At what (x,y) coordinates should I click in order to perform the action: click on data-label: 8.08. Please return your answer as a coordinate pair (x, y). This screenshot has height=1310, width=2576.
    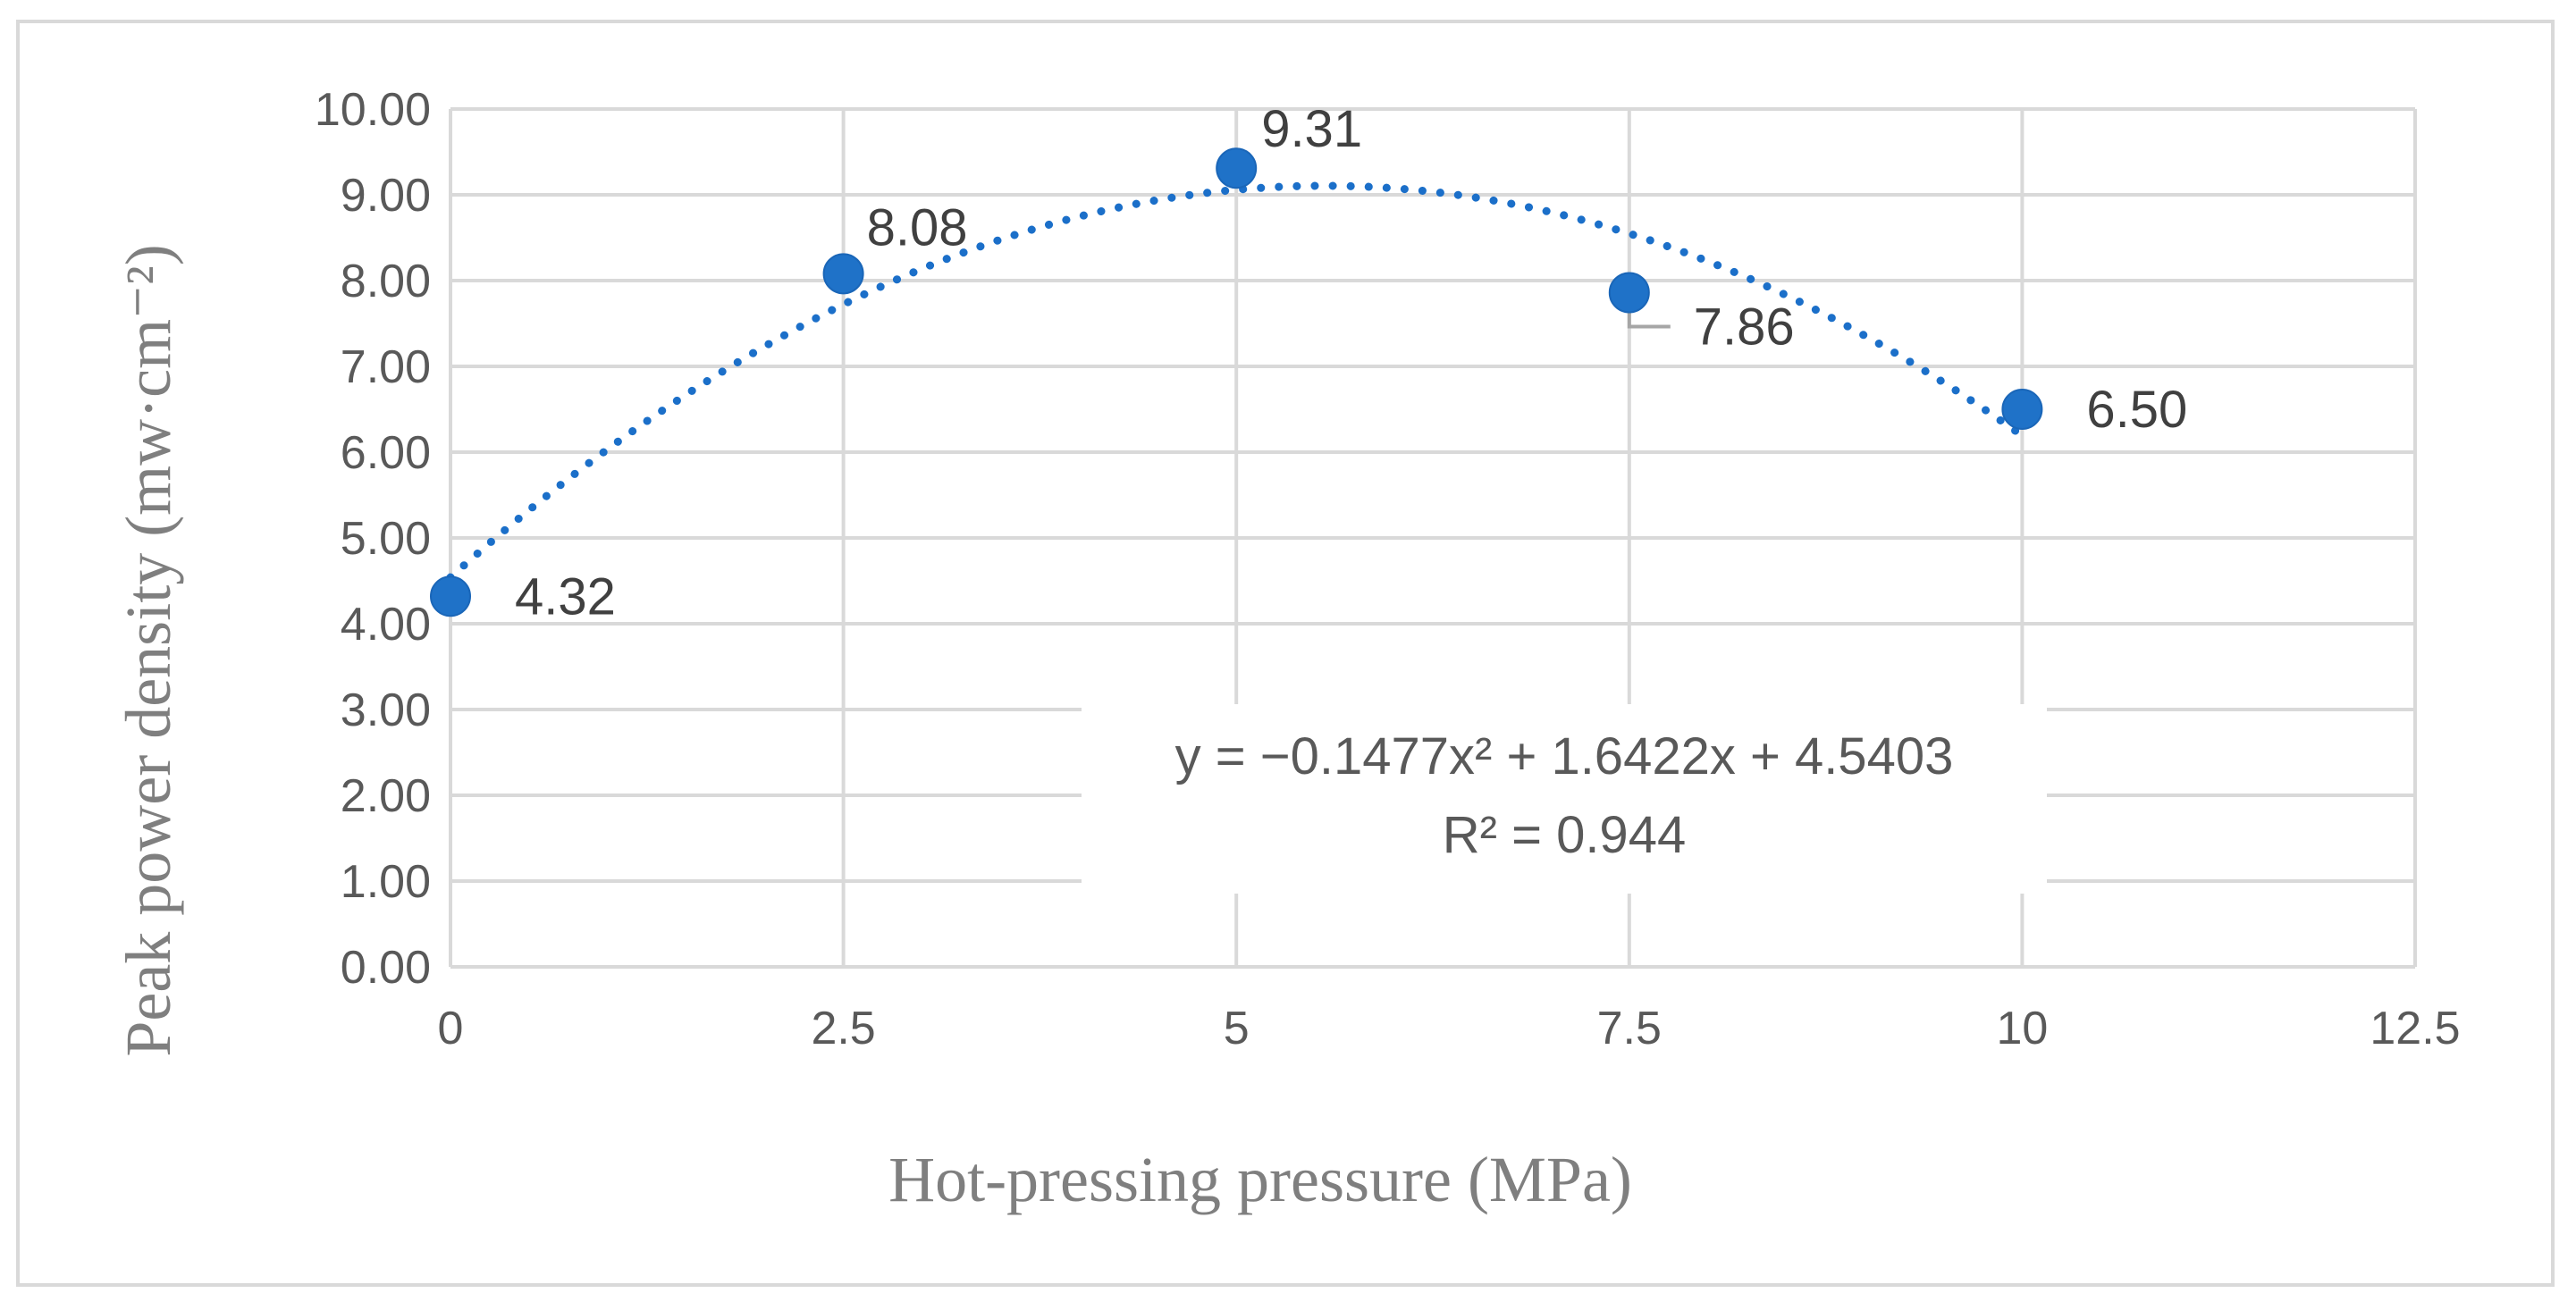
    Looking at the image, I should click on (918, 227).